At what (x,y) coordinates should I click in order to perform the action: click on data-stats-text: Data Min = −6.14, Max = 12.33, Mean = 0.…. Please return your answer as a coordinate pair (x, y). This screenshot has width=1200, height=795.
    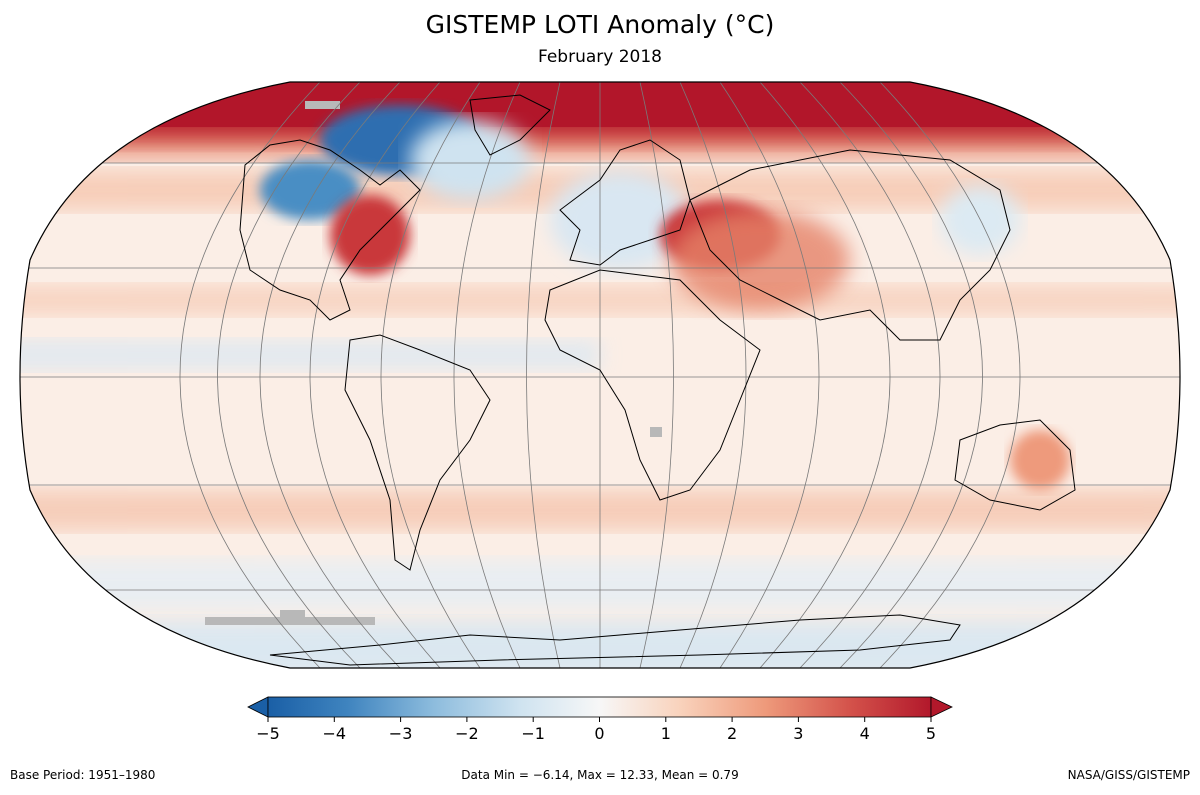
    Looking at the image, I should click on (600, 775).